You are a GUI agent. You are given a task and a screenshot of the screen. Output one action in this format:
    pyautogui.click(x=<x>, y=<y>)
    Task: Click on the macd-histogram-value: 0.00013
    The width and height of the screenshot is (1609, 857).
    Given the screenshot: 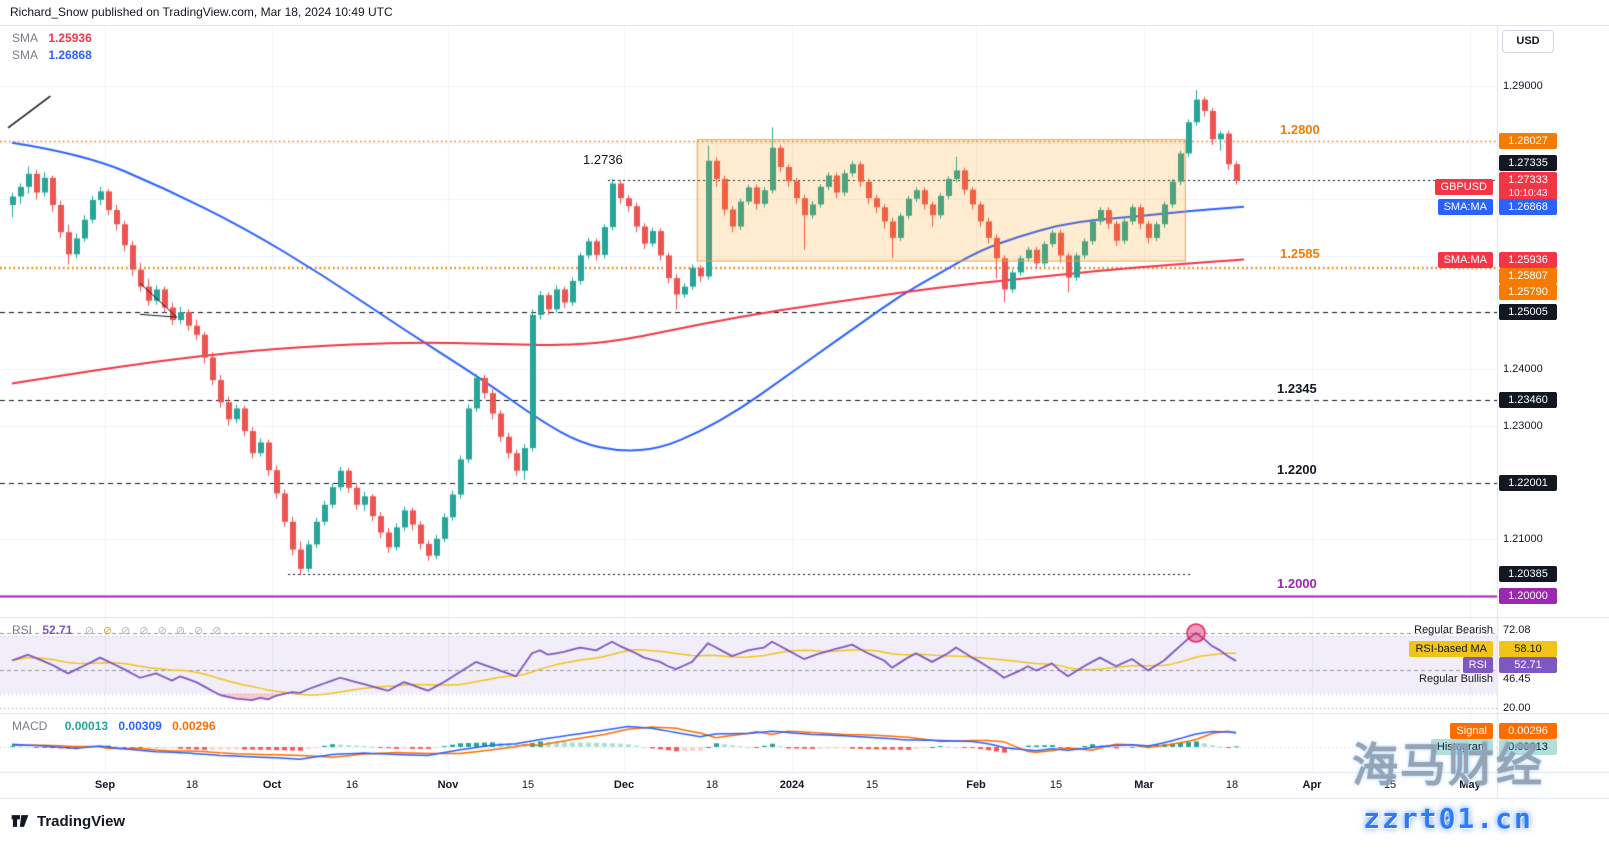 What is the action you would take?
    pyautogui.click(x=86, y=726)
    